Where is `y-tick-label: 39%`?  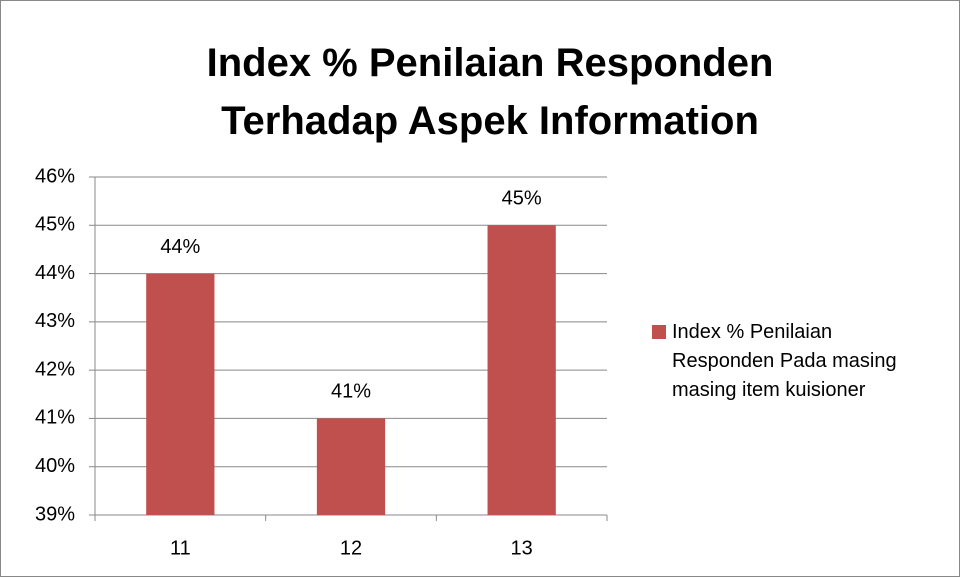 y-tick-label: 39% is located at coordinates (55, 514).